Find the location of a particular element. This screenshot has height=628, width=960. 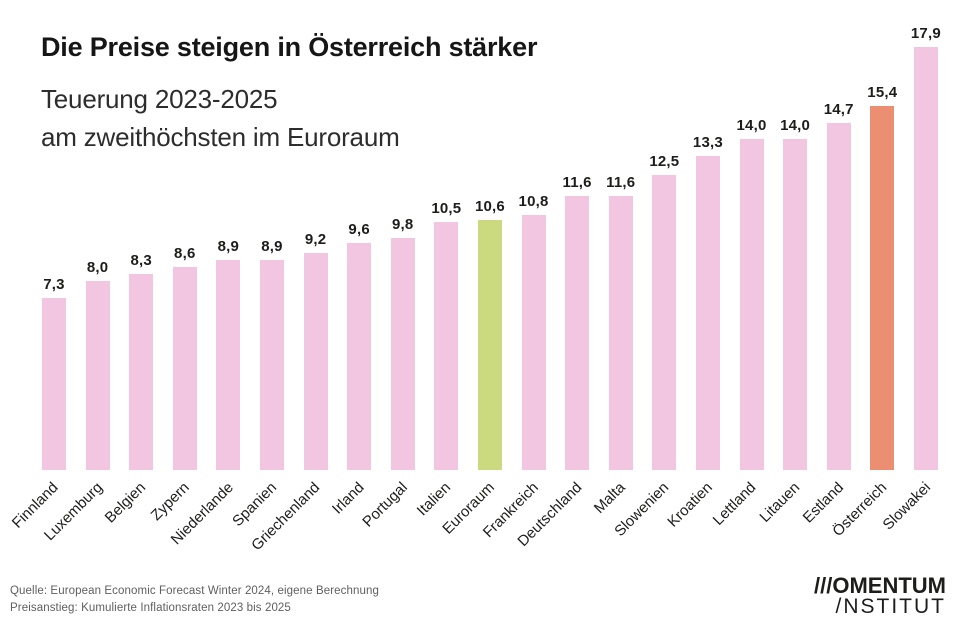

bar-group: 14,7 is located at coordinates (838, 258).